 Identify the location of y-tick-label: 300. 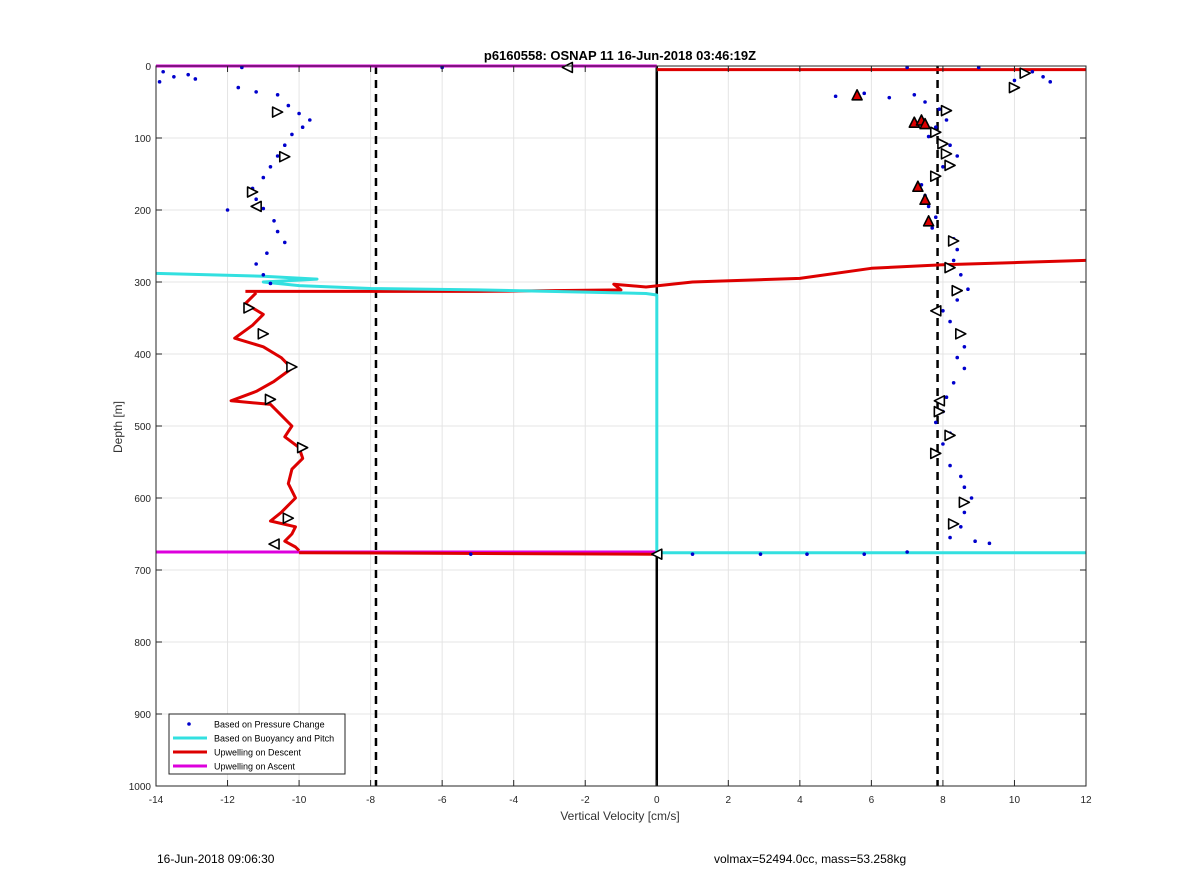
(142, 283).